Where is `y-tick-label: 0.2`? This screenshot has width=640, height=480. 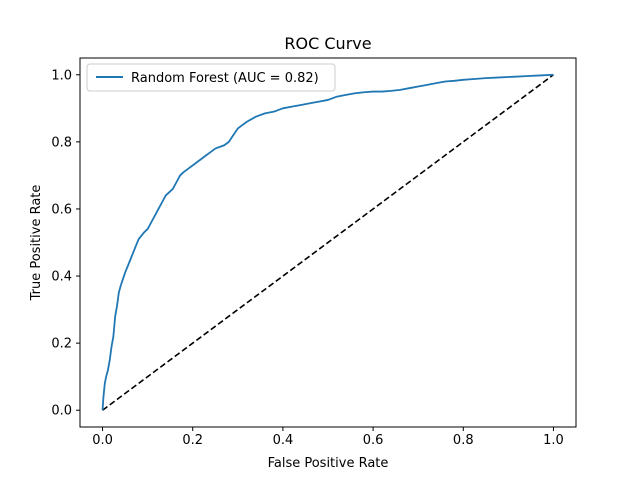
y-tick-label: 0.2 is located at coordinates (61, 344).